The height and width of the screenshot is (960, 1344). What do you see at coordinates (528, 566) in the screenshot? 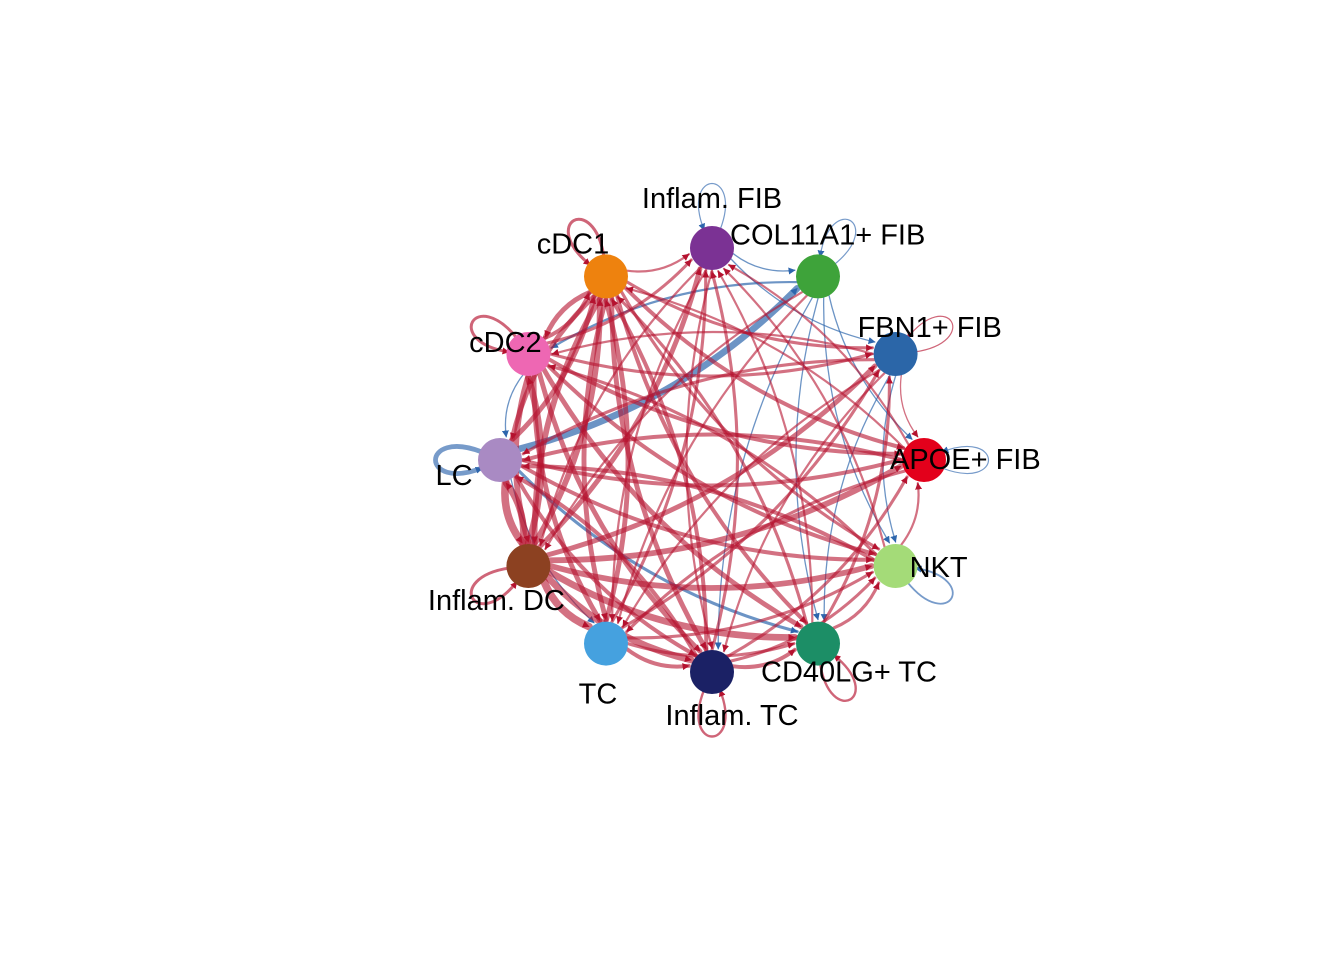
I see `node-inflam-dc` at bounding box center [528, 566].